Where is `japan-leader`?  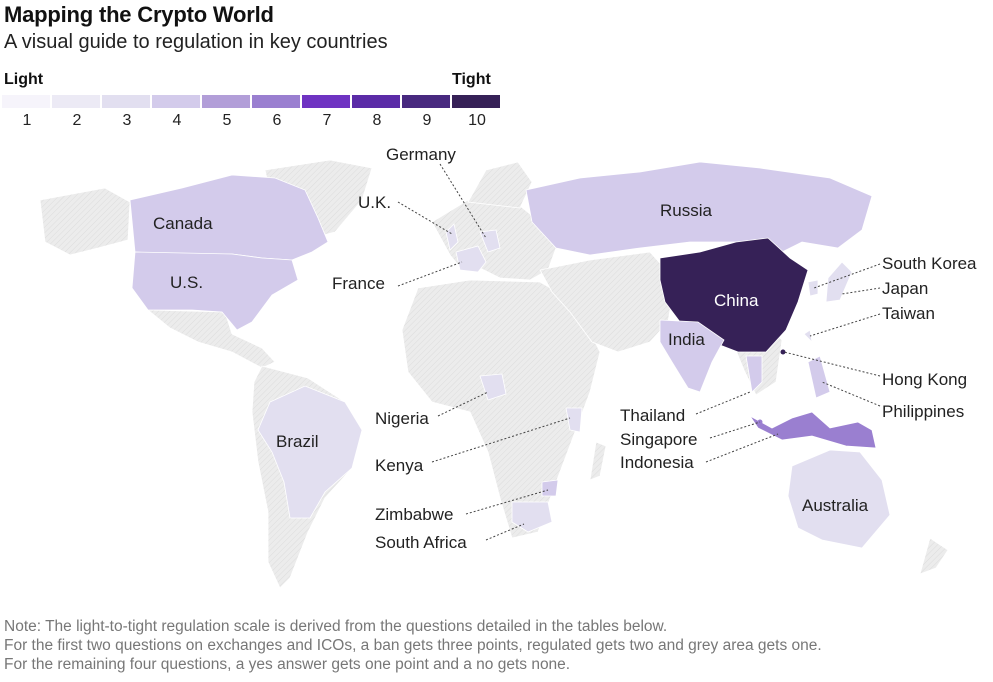
japan-leader is located at coordinates (861, 291).